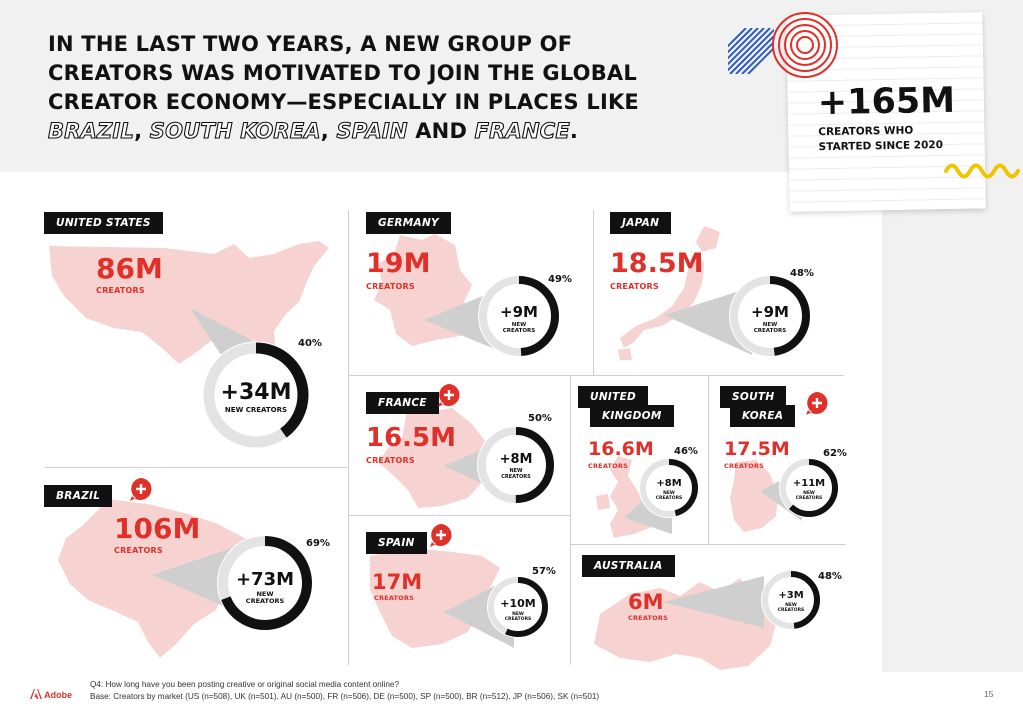 The width and height of the screenshot is (1023, 712). What do you see at coordinates (256, 392) in the screenshot?
I see `new-united-states: +34M` at bounding box center [256, 392].